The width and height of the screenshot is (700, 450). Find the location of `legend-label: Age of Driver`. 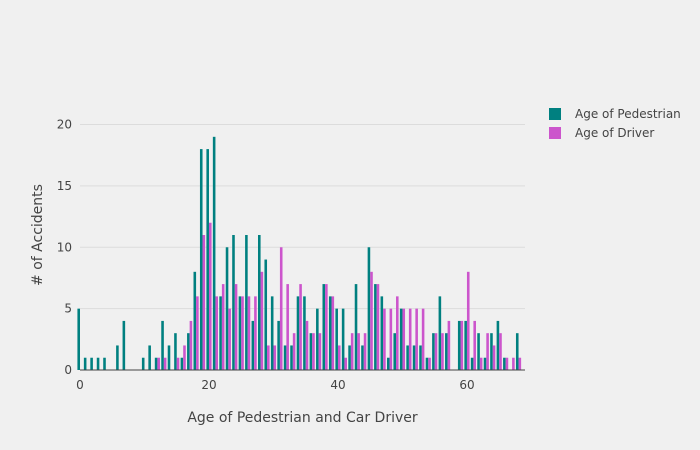

legend-label: Age of Driver is located at coordinates (614, 133).